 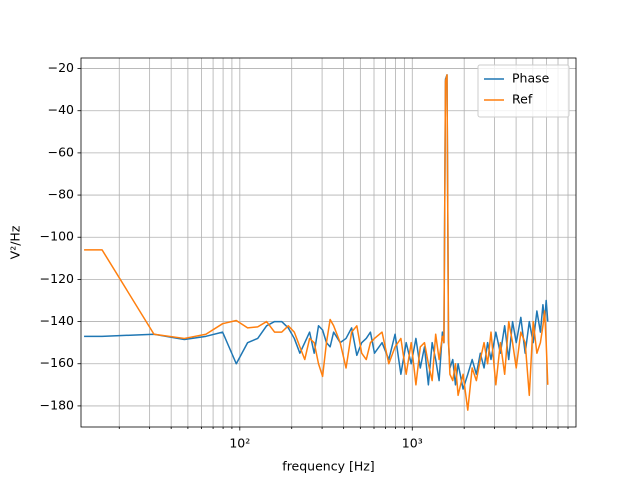 I want to click on x-tick-label: 10², so click(x=239, y=443).